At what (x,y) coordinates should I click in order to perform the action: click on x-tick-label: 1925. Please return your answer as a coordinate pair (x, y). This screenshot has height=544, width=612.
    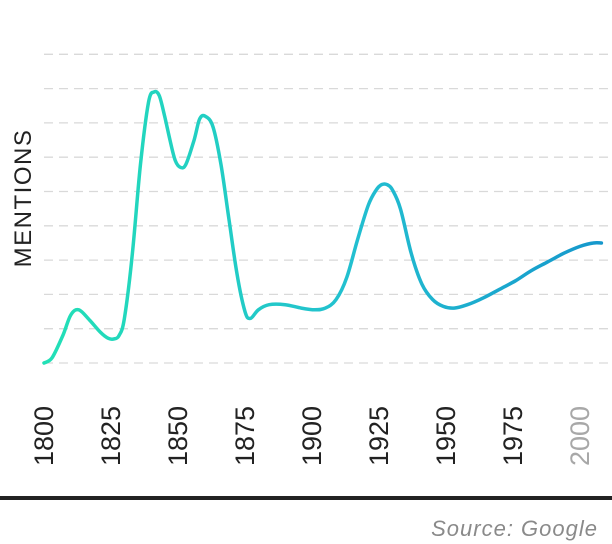
    Looking at the image, I should click on (379, 436).